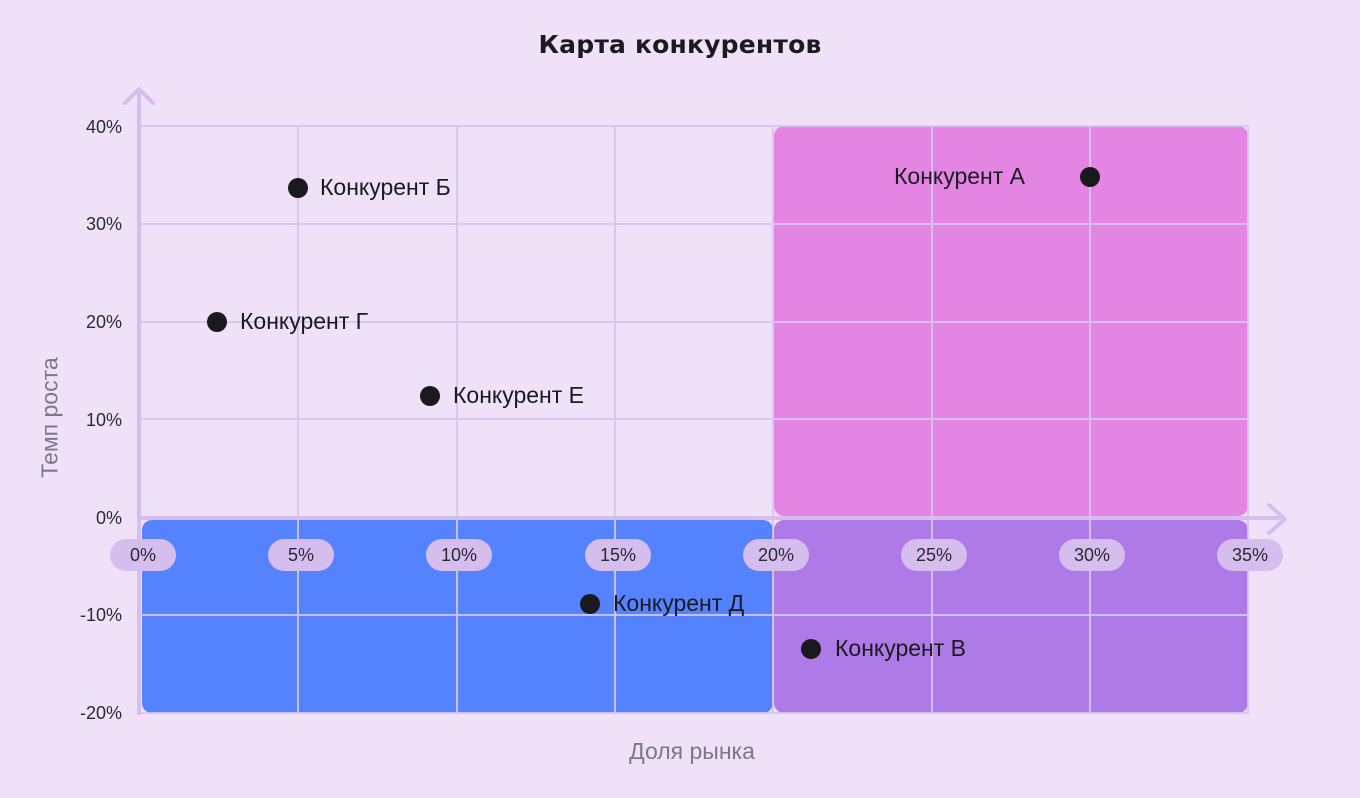 This screenshot has height=798, width=1360. Describe the element at coordinates (103, 420) in the screenshot. I see `y-tick-label: 10%` at that location.